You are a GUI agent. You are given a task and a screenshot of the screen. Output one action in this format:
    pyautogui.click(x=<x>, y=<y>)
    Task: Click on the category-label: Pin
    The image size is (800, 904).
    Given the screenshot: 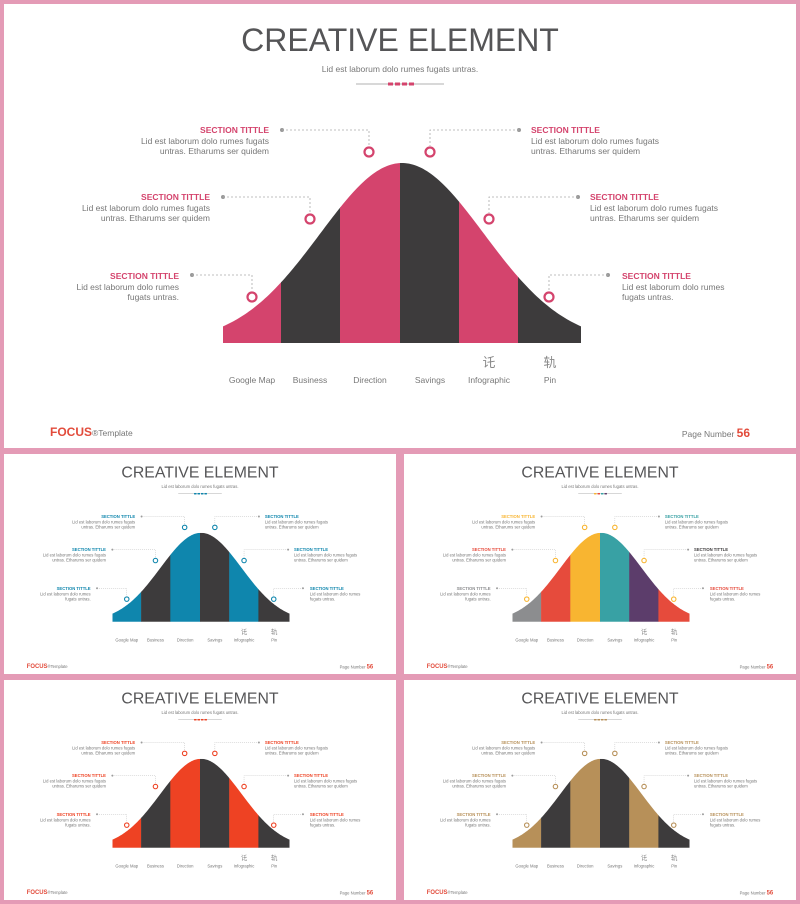 What is the action you would take?
    pyautogui.click(x=674, y=640)
    